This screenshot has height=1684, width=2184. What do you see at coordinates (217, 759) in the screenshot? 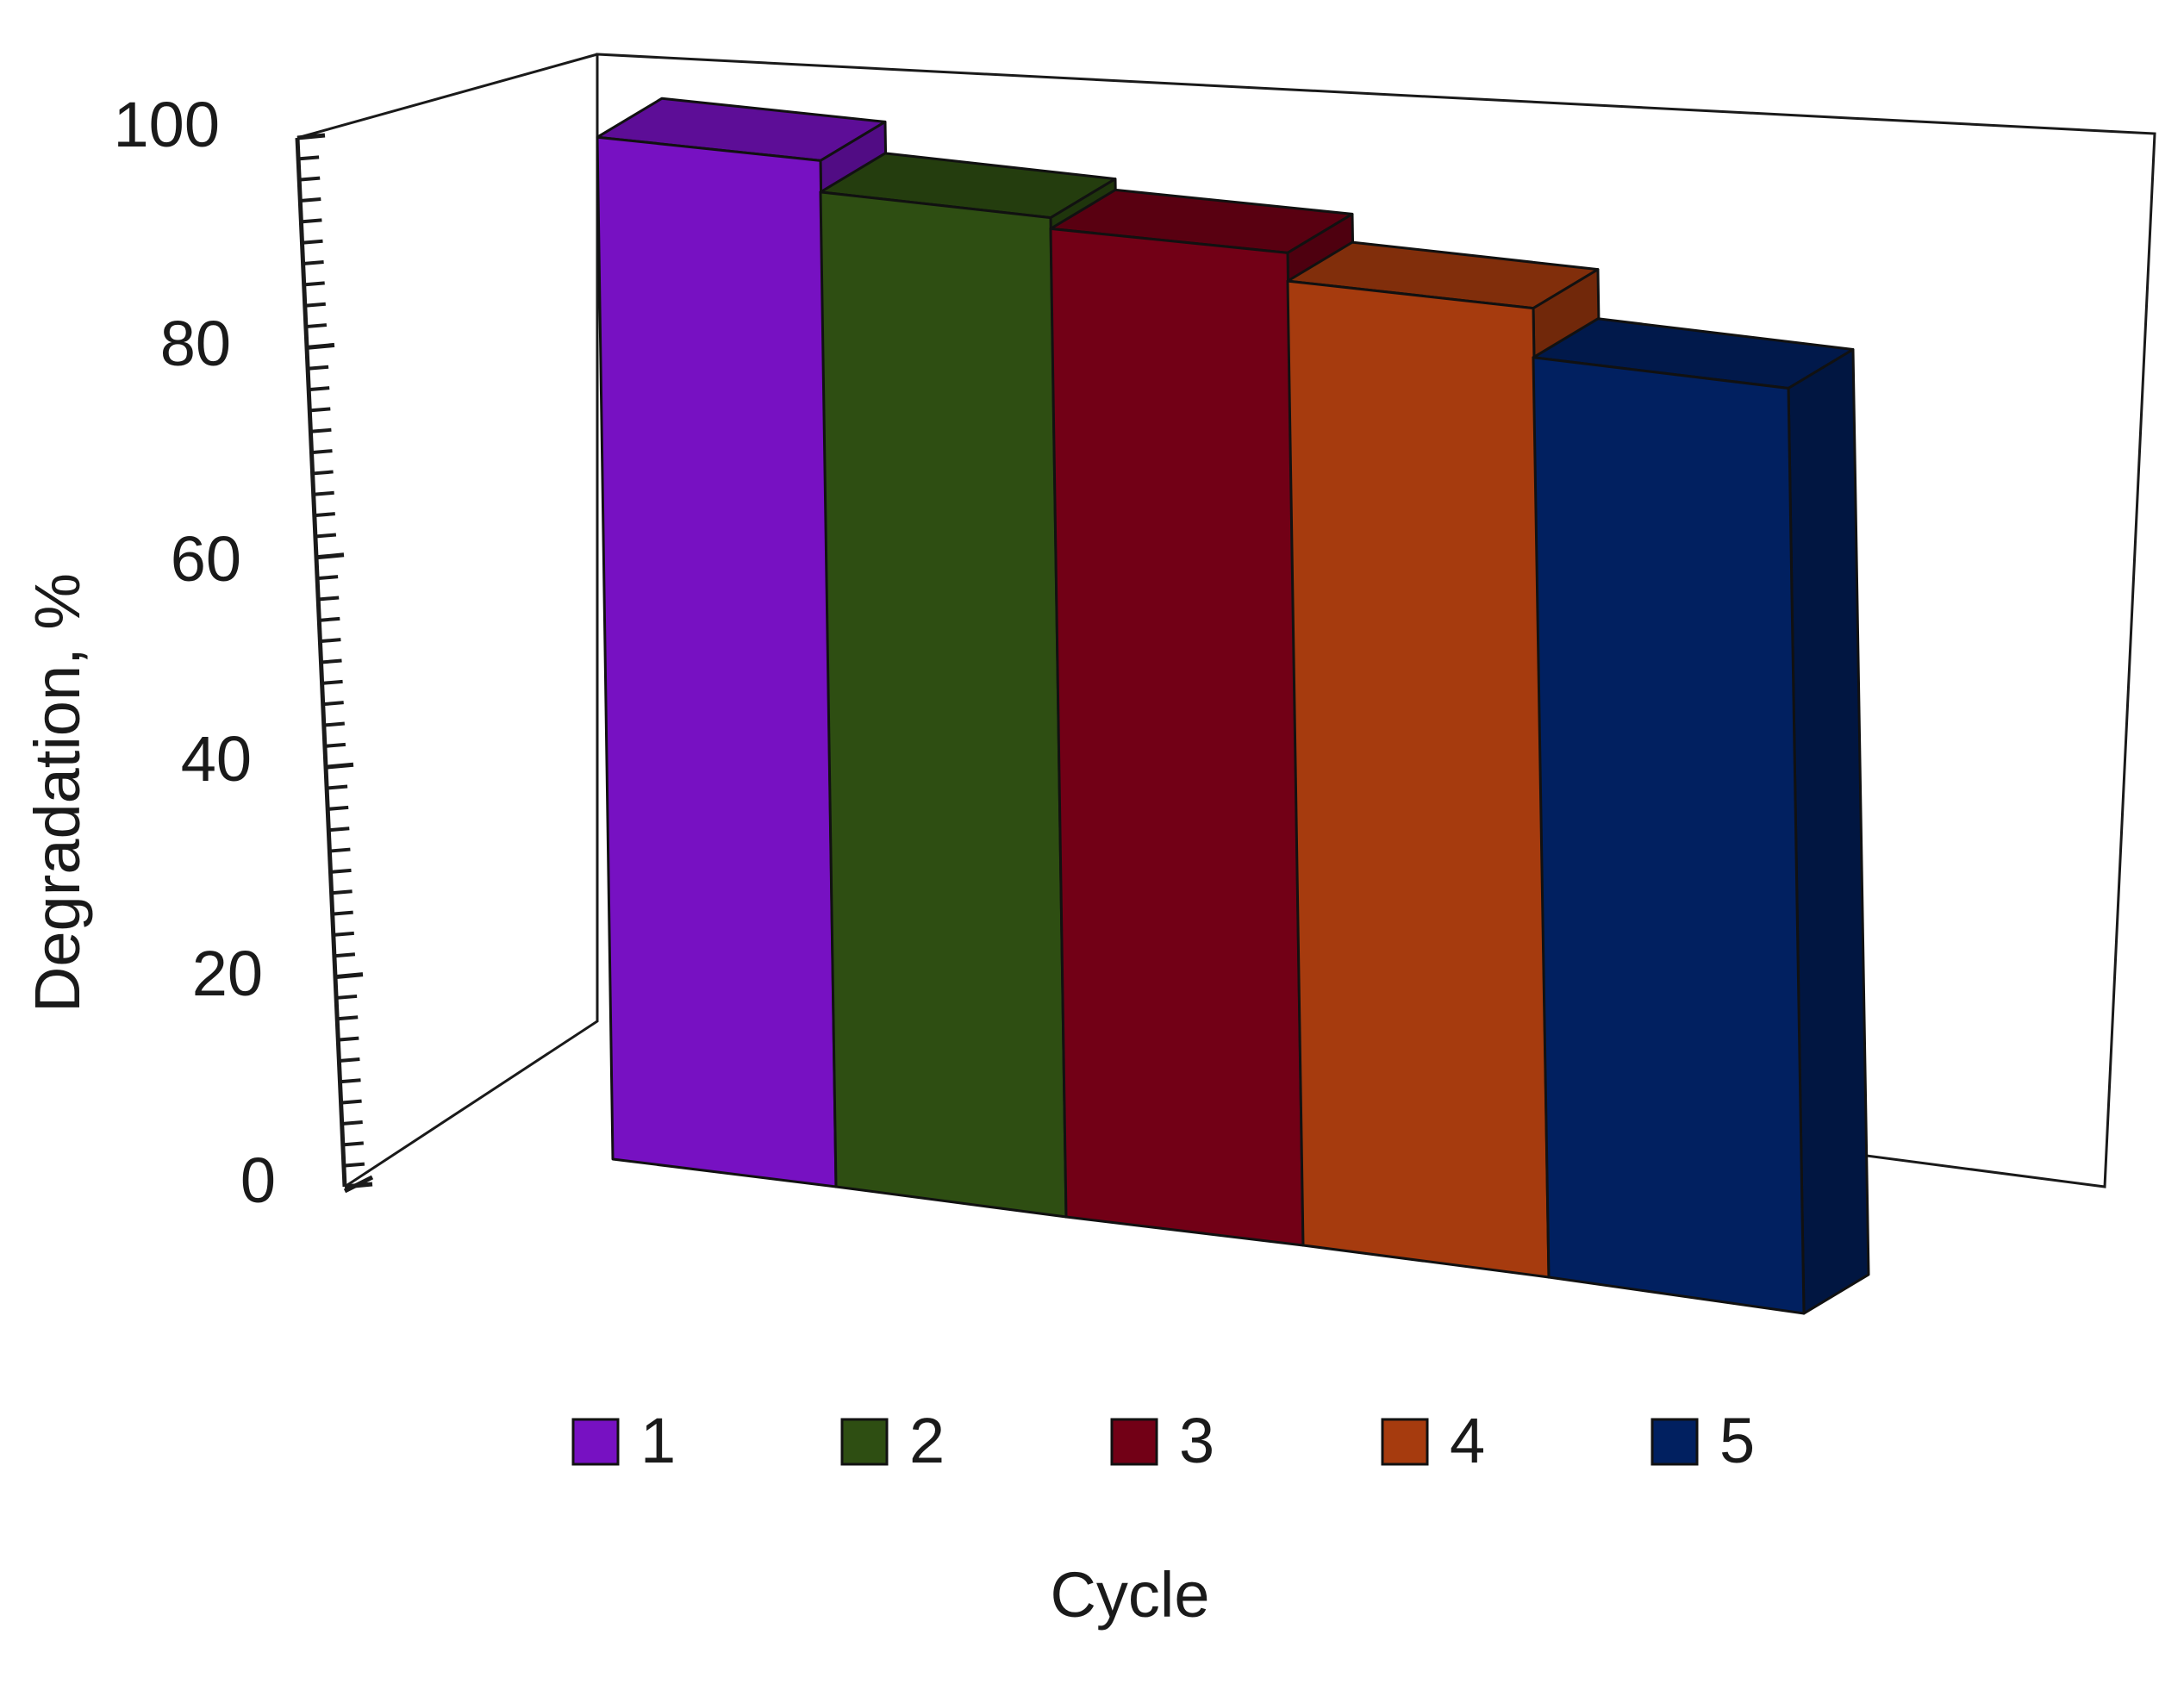
I see `y-tick-label: 40` at bounding box center [217, 759].